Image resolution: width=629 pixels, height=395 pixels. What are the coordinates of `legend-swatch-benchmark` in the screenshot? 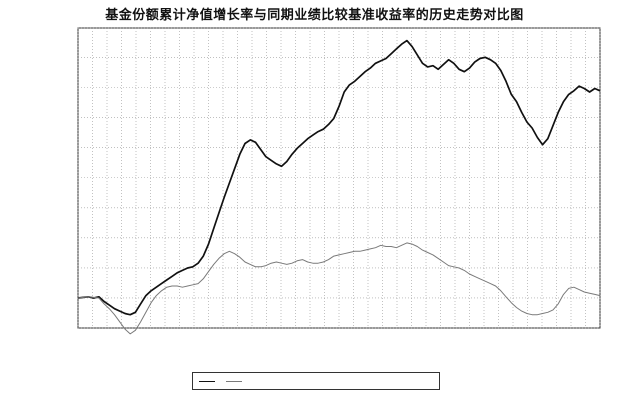 It's located at (234, 381).